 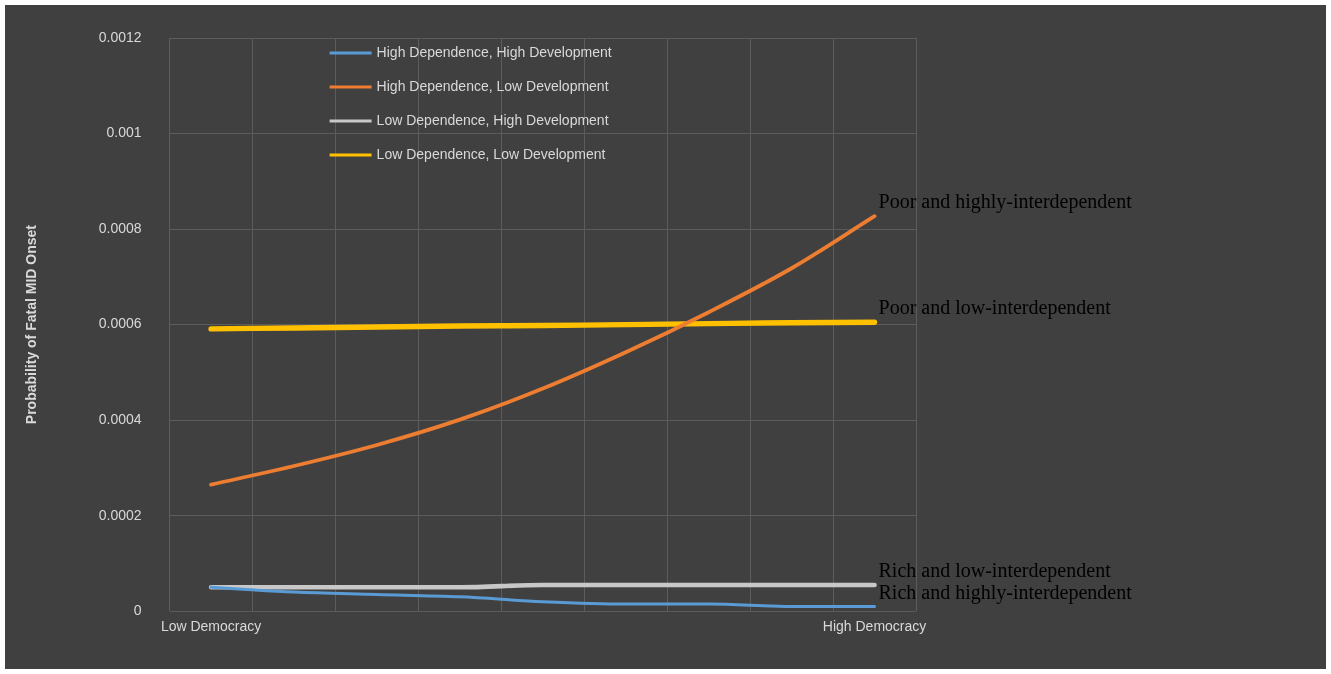 I want to click on legend-label: High Dependence, Low Development, so click(x=492, y=85).